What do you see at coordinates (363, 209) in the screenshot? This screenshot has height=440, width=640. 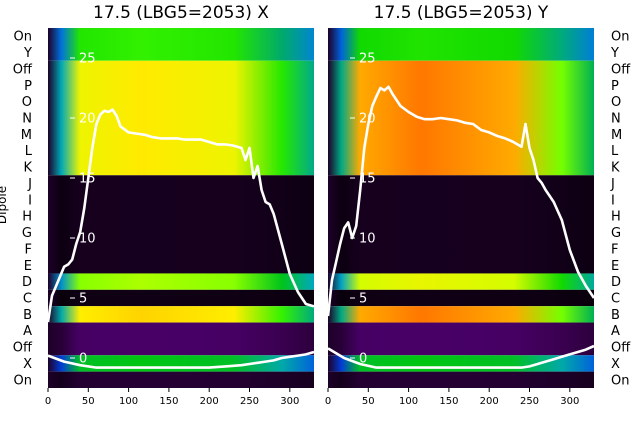 I see `right-overlay-axis: 25 20 15 10 5 0` at bounding box center [363, 209].